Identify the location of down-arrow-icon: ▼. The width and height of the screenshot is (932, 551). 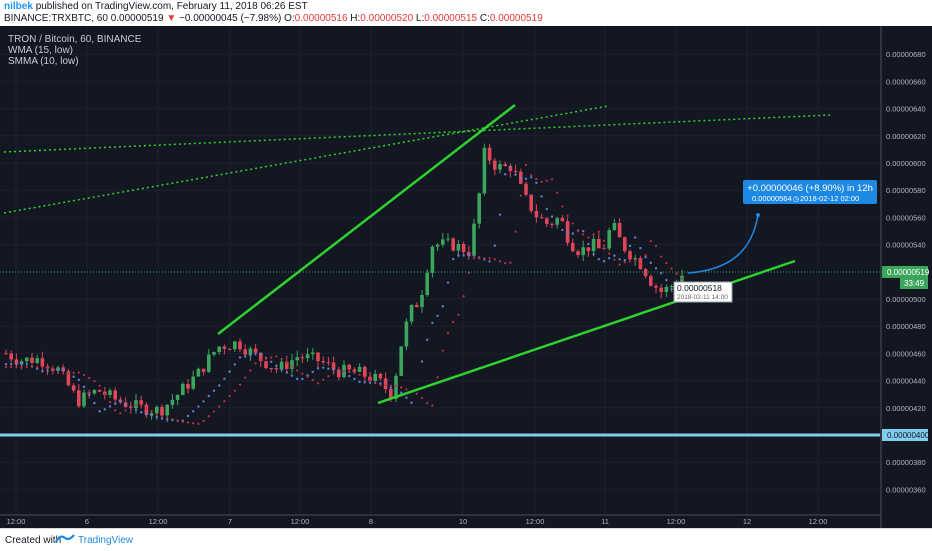
(171, 18).